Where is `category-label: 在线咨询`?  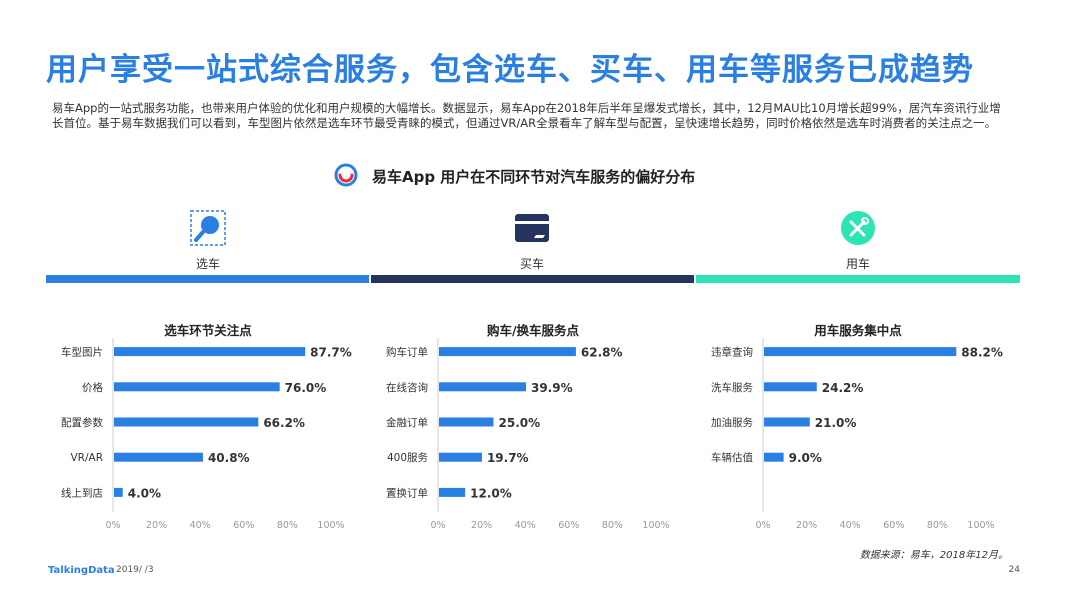
category-label: 在线咨询 is located at coordinates (407, 387).